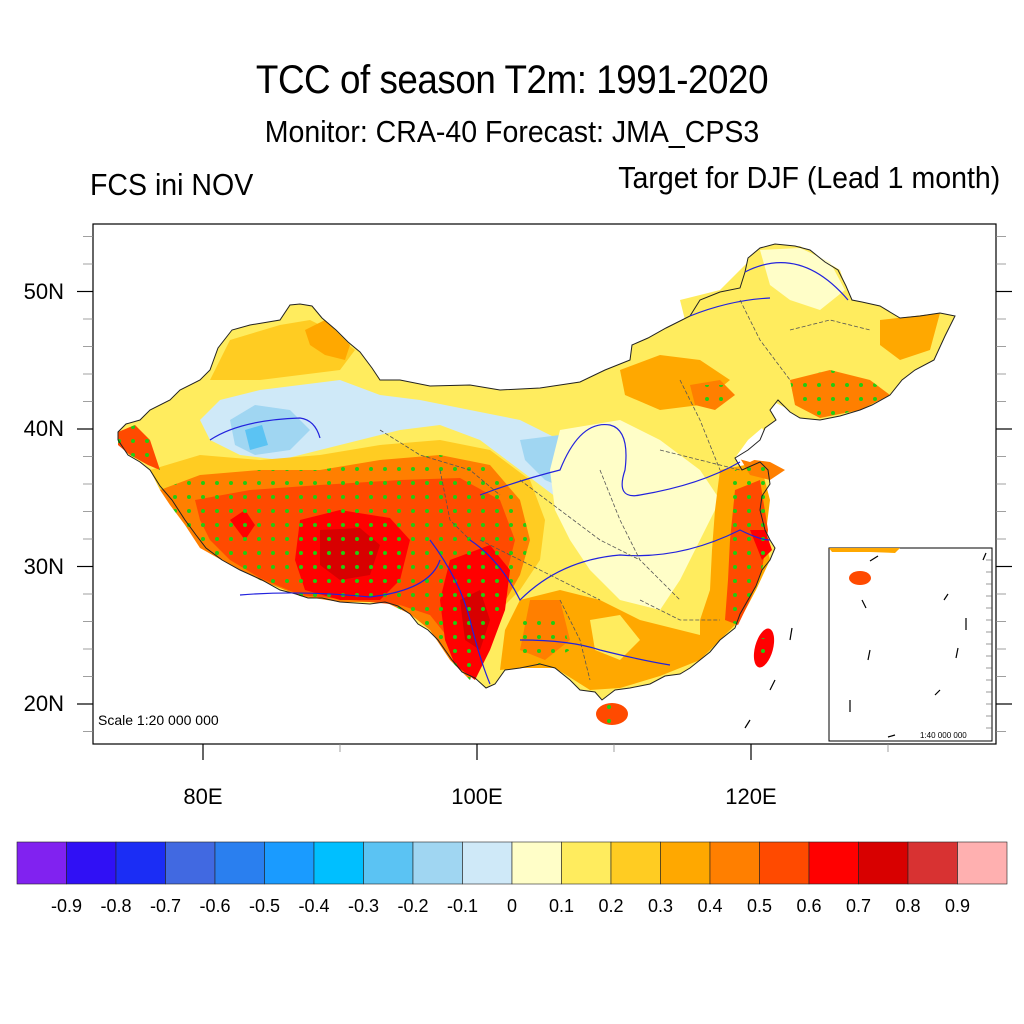 The height and width of the screenshot is (1024, 1024). Describe the element at coordinates (43, 291) in the screenshot. I see `lat-tick-label: 50N` at that location.